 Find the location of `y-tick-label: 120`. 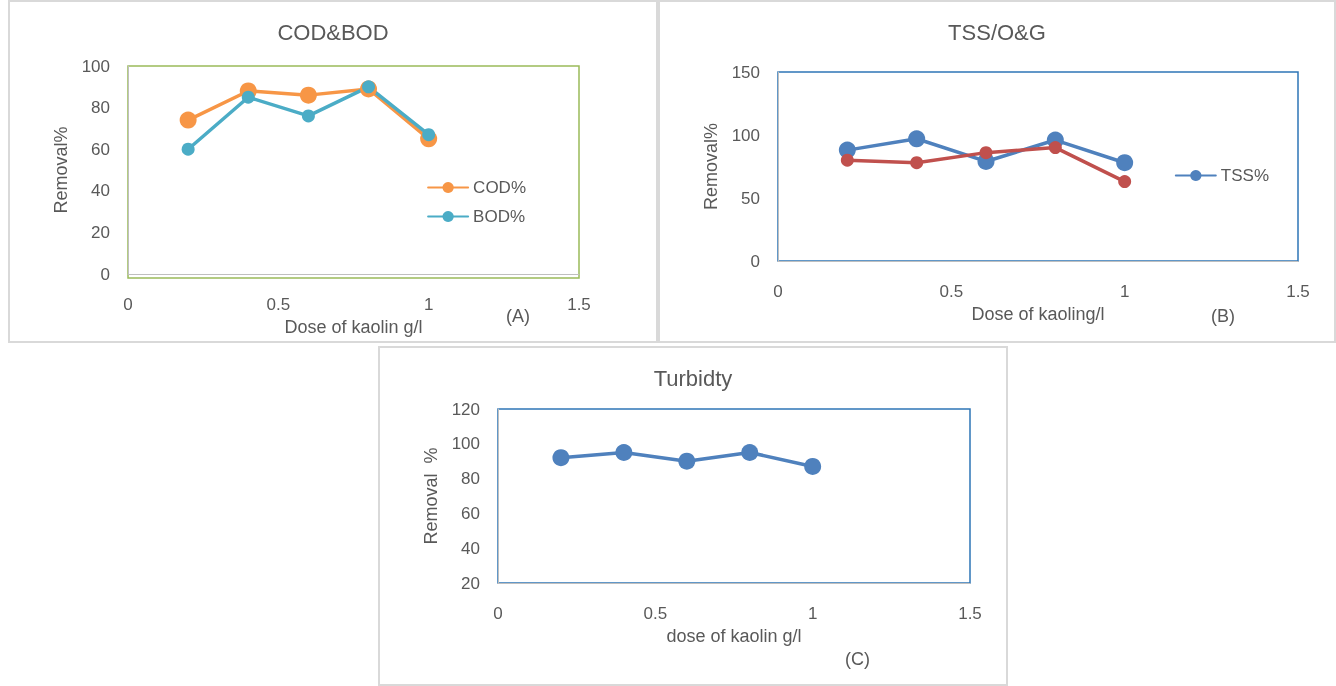

y-tick-label: 120 is located at coordinates (465, 409).